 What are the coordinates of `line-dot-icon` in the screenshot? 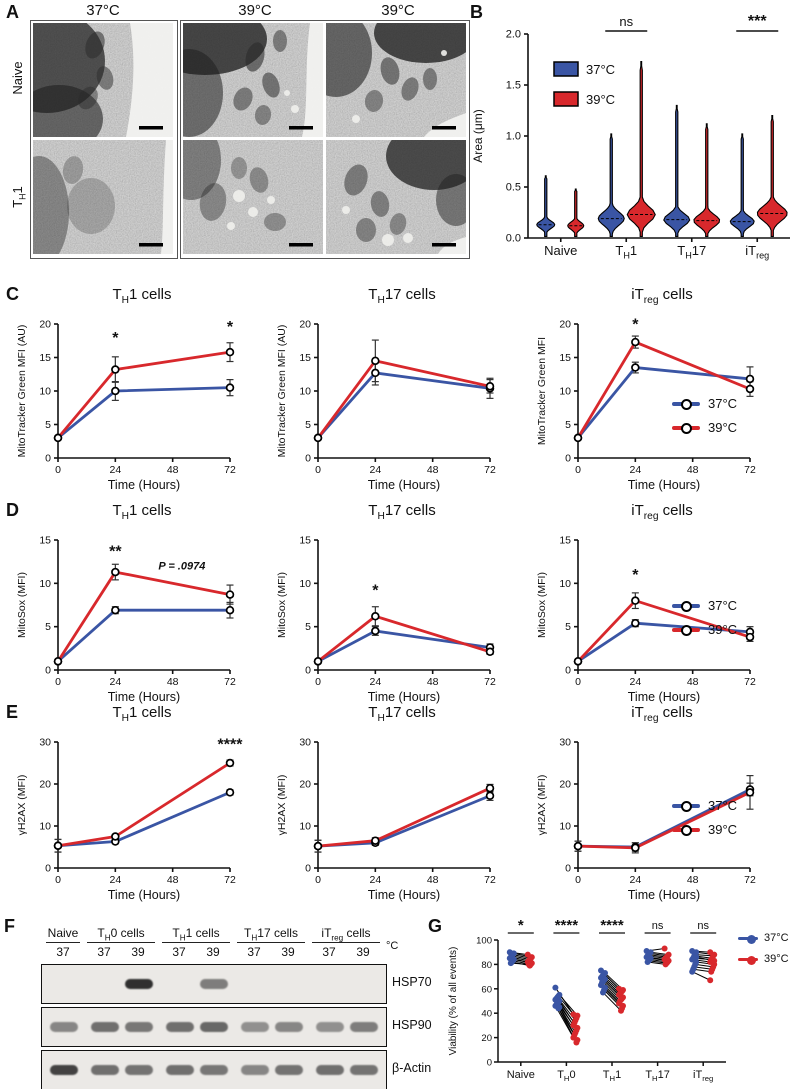 It's located at (748, 938).